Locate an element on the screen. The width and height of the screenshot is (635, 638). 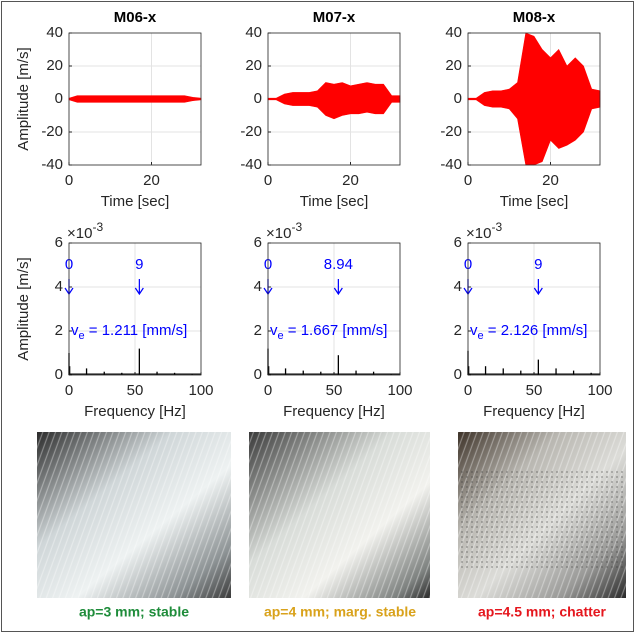
ve-note: ve = 2.126 [mm/s] is located at coordinates (528, 332).